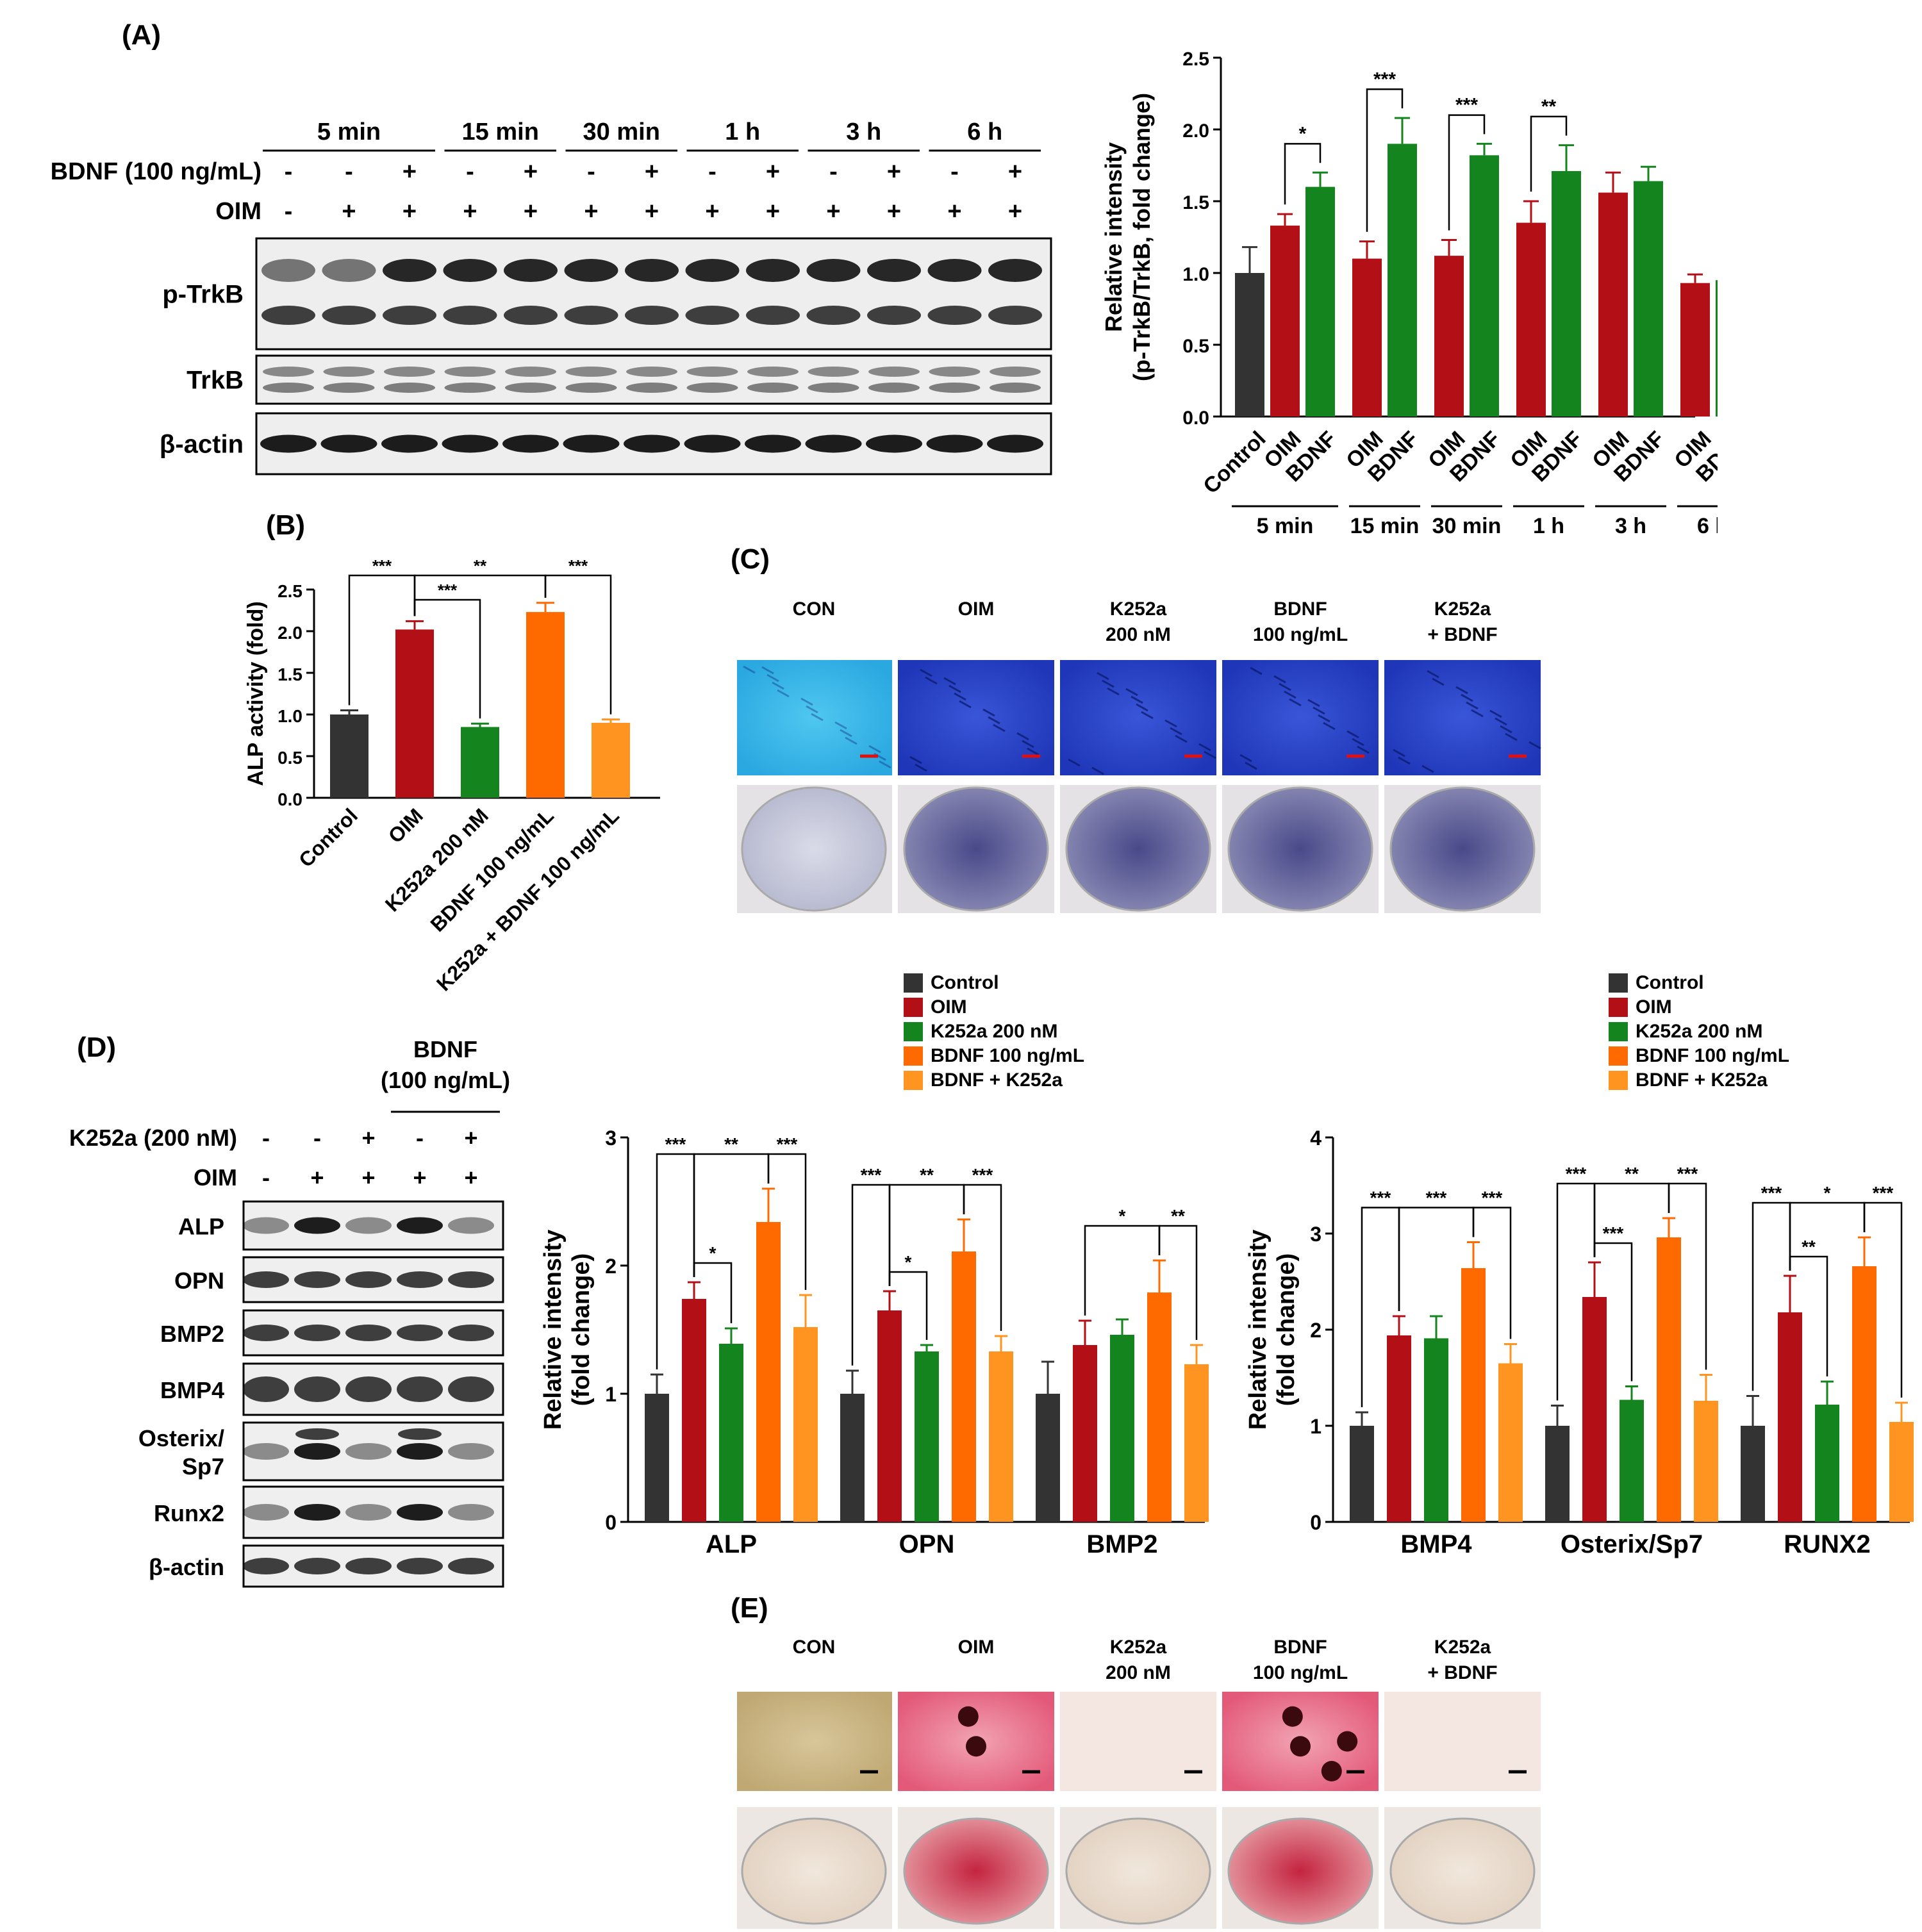 This screenshot has width=1922, height=1932. Describe the element at coordinates (968, 1716) in the screenshot. I see `mineral-nodule` at that location.